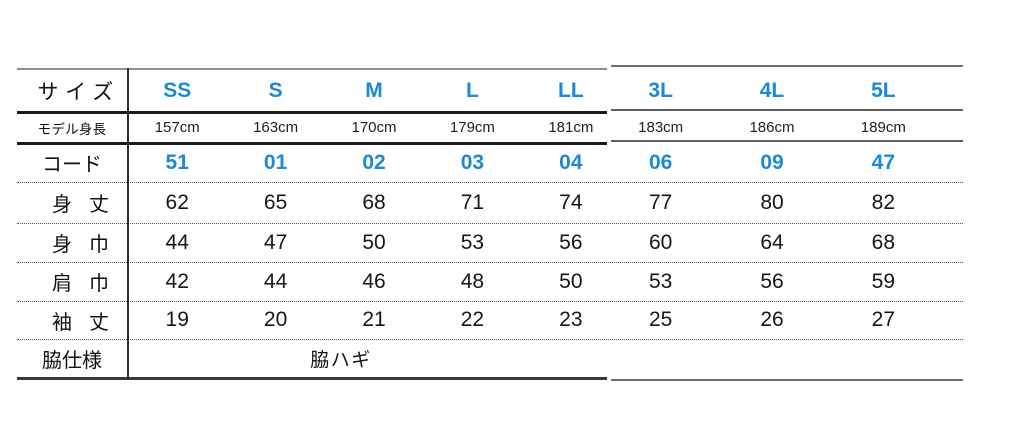  Describe the element at coordinates (177, 90) in the screenshot. I see `size-col-header: SS` at that location.